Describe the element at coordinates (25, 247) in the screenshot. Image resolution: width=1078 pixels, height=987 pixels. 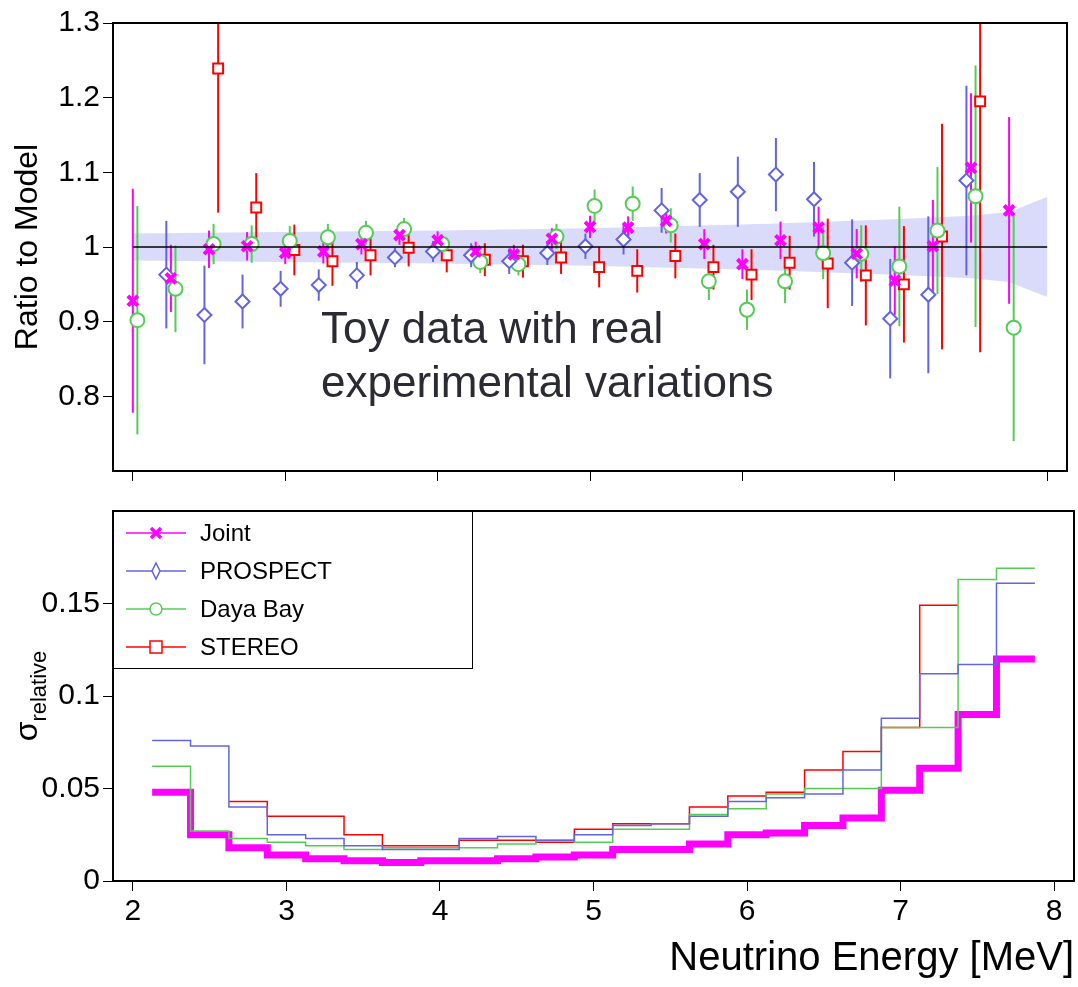
I see `y-axis-title: Ratio to Model` at that location.